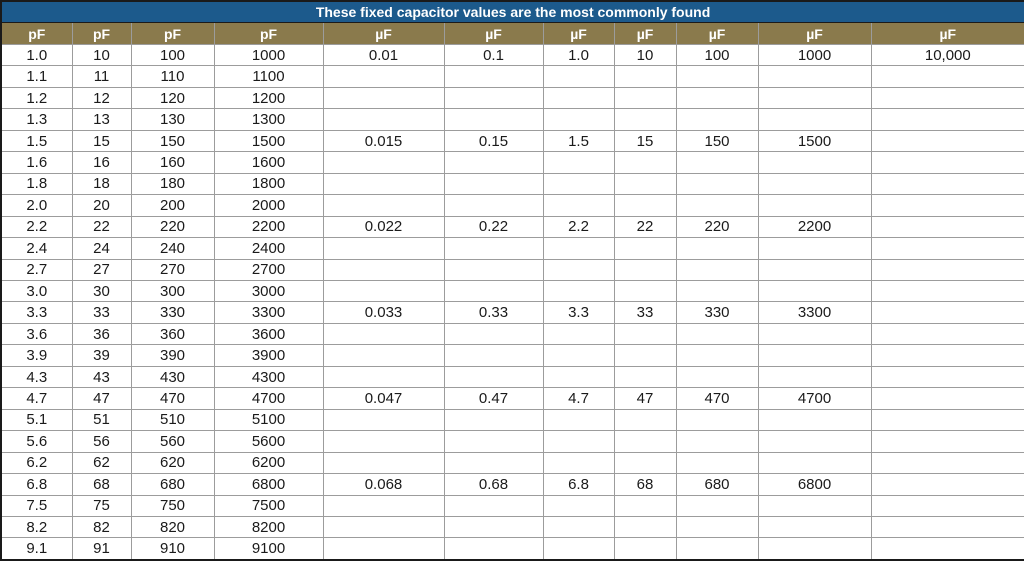 The width and height of the screenshot is (1024, 561). I want to click on value-cell: 1.5, so click(36, 141).